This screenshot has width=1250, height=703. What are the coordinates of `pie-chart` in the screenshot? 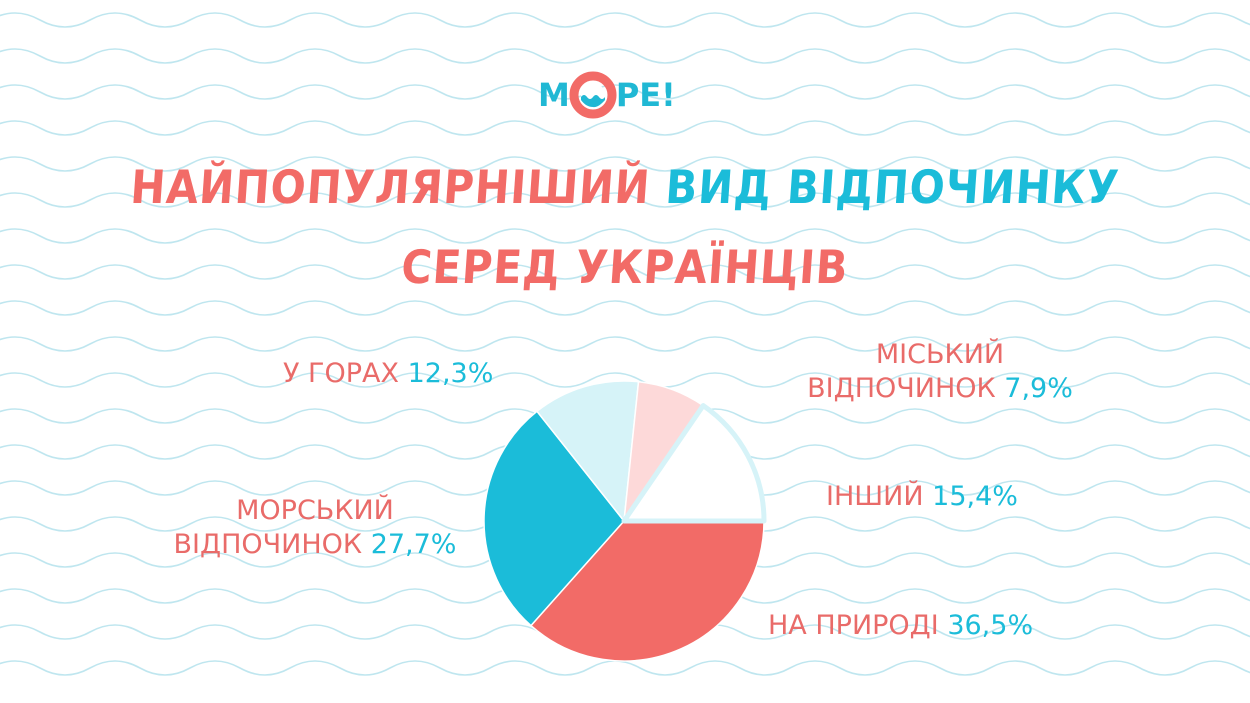 It's located at (625, 521).